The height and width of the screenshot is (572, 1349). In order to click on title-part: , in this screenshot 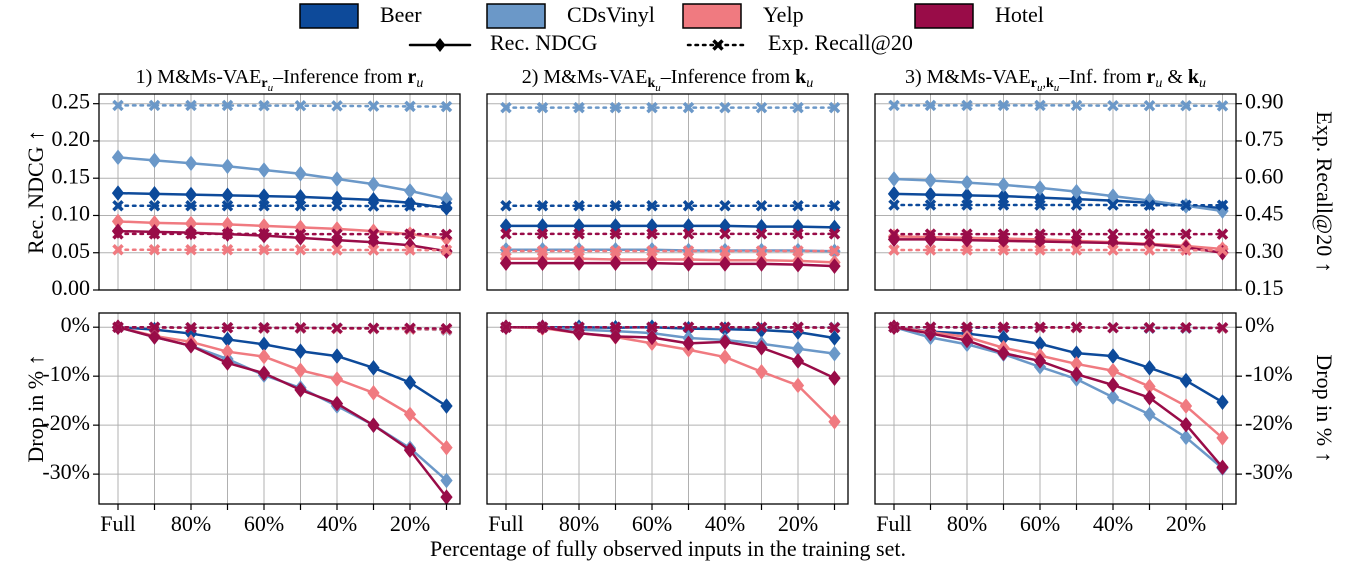, I will do `click(1044, 83)`.